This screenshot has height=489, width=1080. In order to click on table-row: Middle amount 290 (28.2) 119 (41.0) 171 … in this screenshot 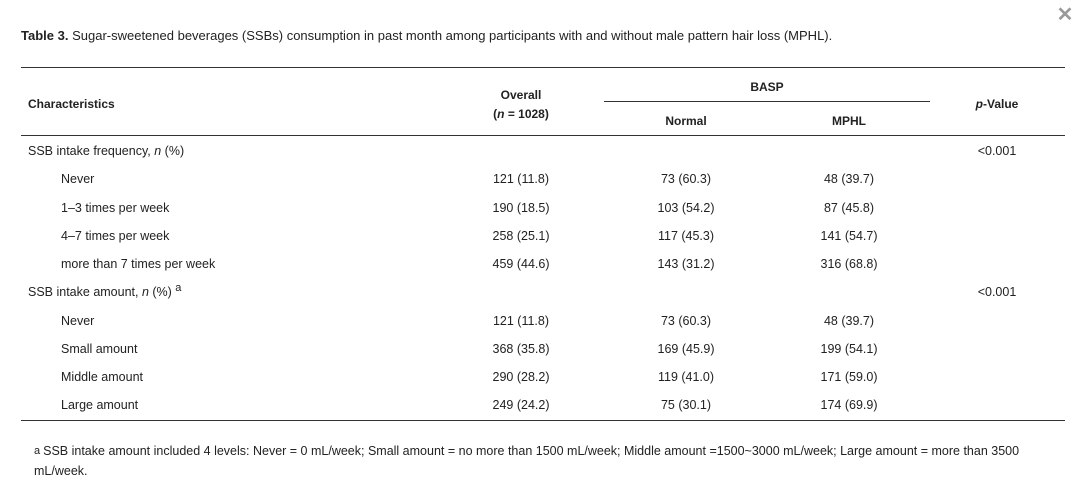, I will do `click(543, 377)`.